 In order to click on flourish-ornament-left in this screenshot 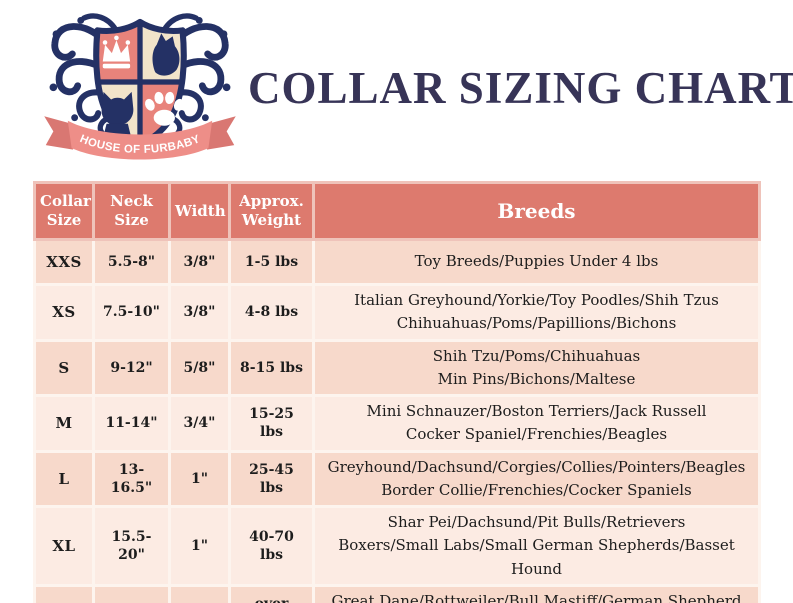, I will do `click(84, 75)`.